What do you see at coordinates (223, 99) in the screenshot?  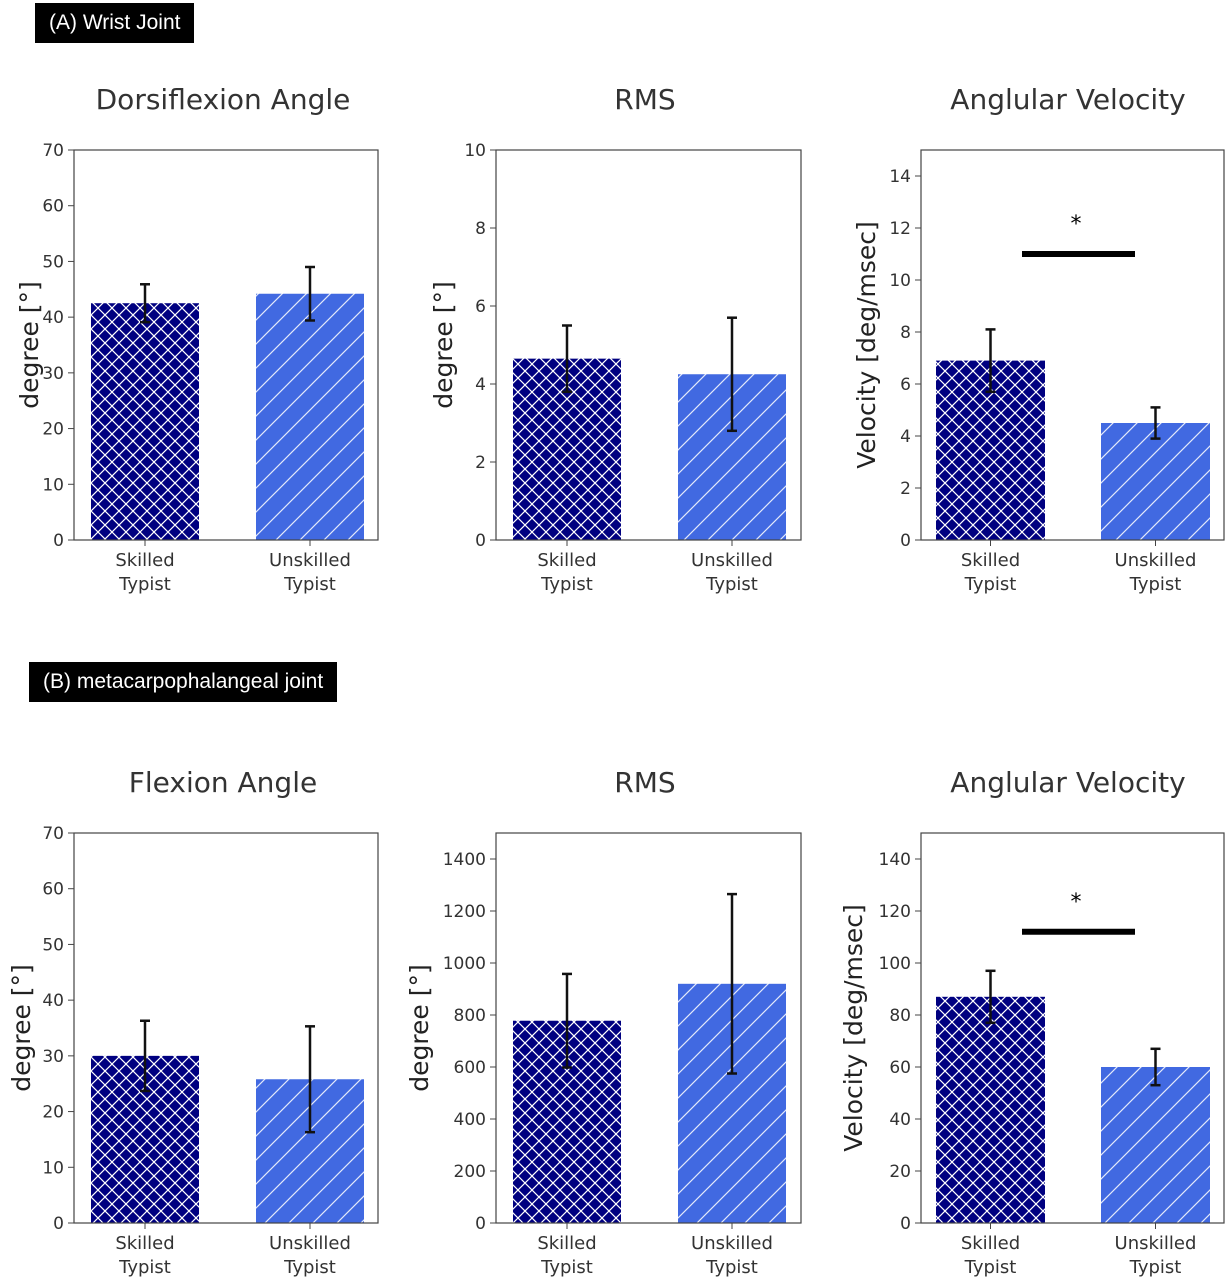 I see `chart-title: Dorsiflexion Angle` at bounding box center [223, 99].